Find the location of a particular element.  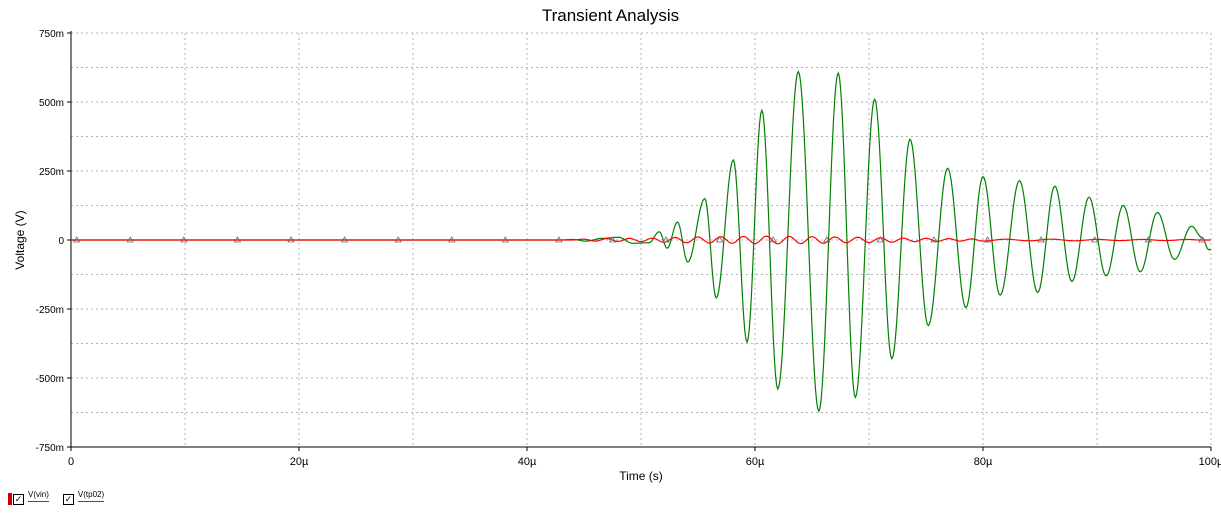

y-tick-label: 500m is located at coordinates (51, 103).